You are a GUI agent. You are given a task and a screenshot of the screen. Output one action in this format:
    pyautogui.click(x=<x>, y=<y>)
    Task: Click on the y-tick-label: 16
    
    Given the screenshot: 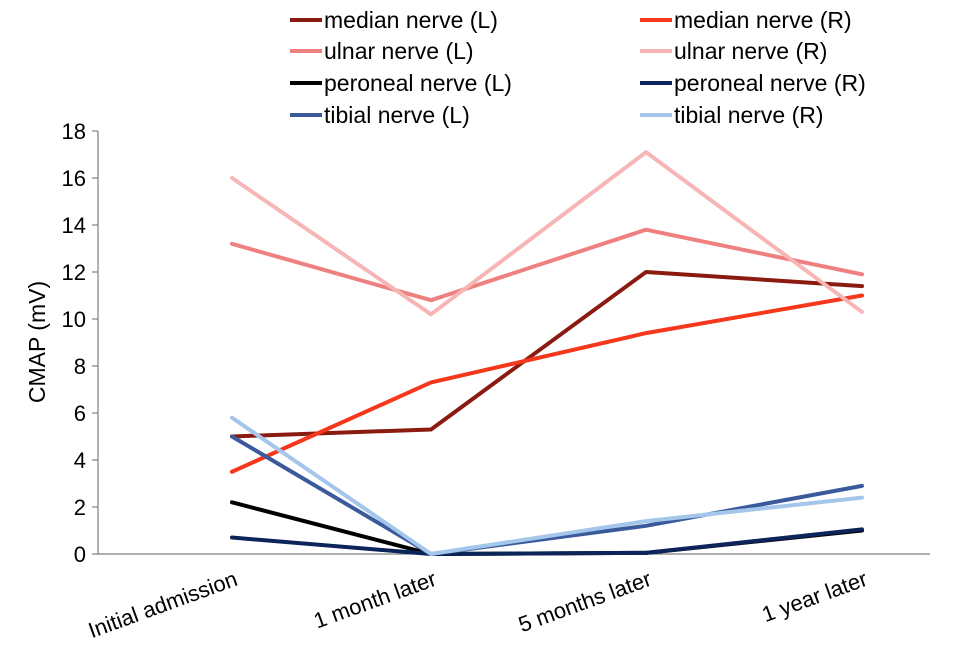 What is the action you would take?
    pyautogui.click(x=74, y=178)
    